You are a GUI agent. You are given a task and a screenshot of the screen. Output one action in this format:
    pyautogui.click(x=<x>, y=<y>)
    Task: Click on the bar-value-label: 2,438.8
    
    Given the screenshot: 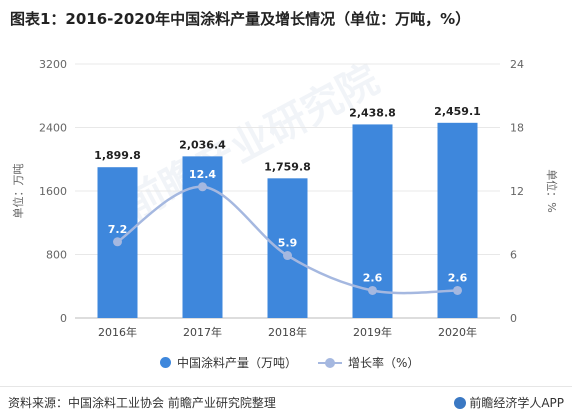 What is the action you would take?
    pyautogui.click(x=372, y=112)
    